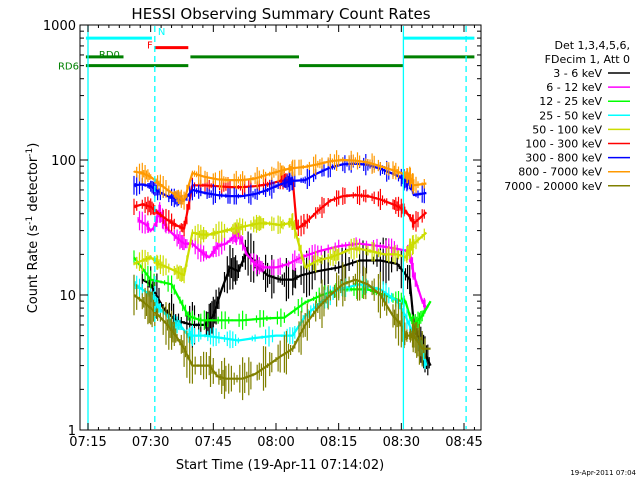 The height and width of the screenshot is (485, 640). What do you see at coordinates (570, 101) in the screenshot?
I see `legend-label: 12 - 25 keV` at bounding box center [570, 101].